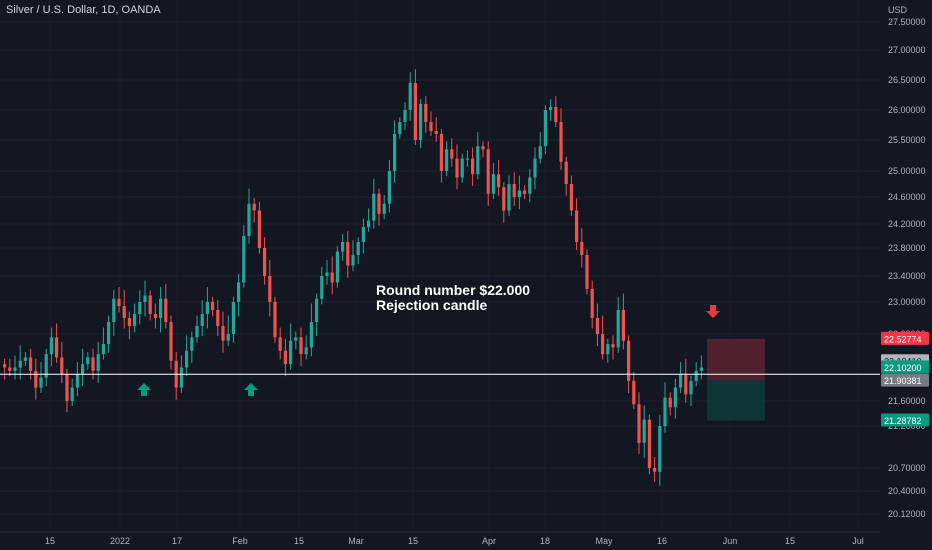  Describe the element at coordinates (903, 368) in the screenshot. I see `price-tag-label: 22.10200` at that location.